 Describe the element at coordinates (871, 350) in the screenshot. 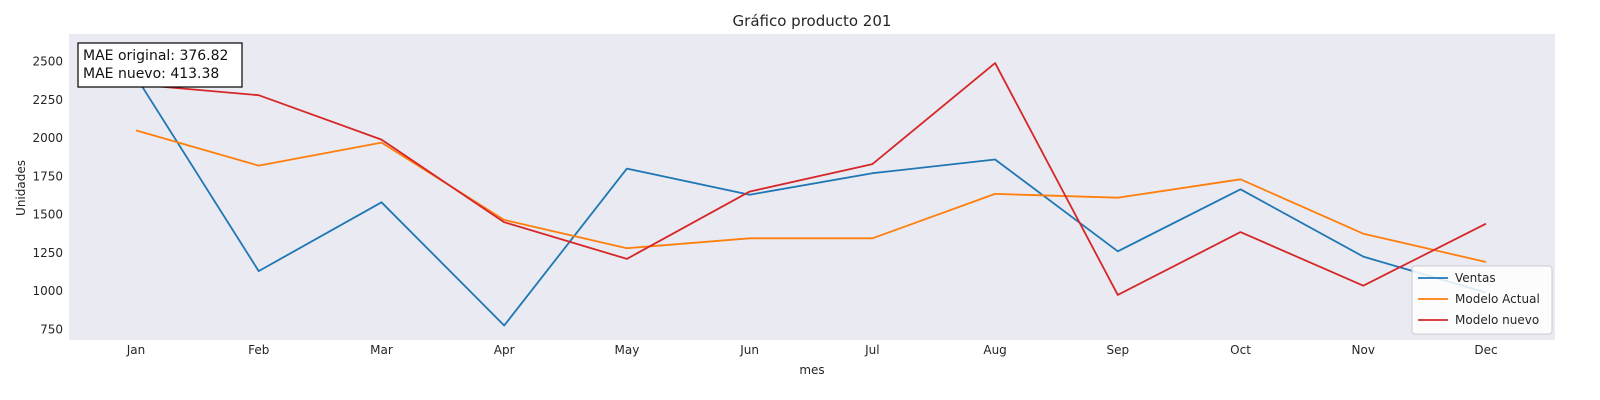

I see `x-tick-label: Jul` at that location.